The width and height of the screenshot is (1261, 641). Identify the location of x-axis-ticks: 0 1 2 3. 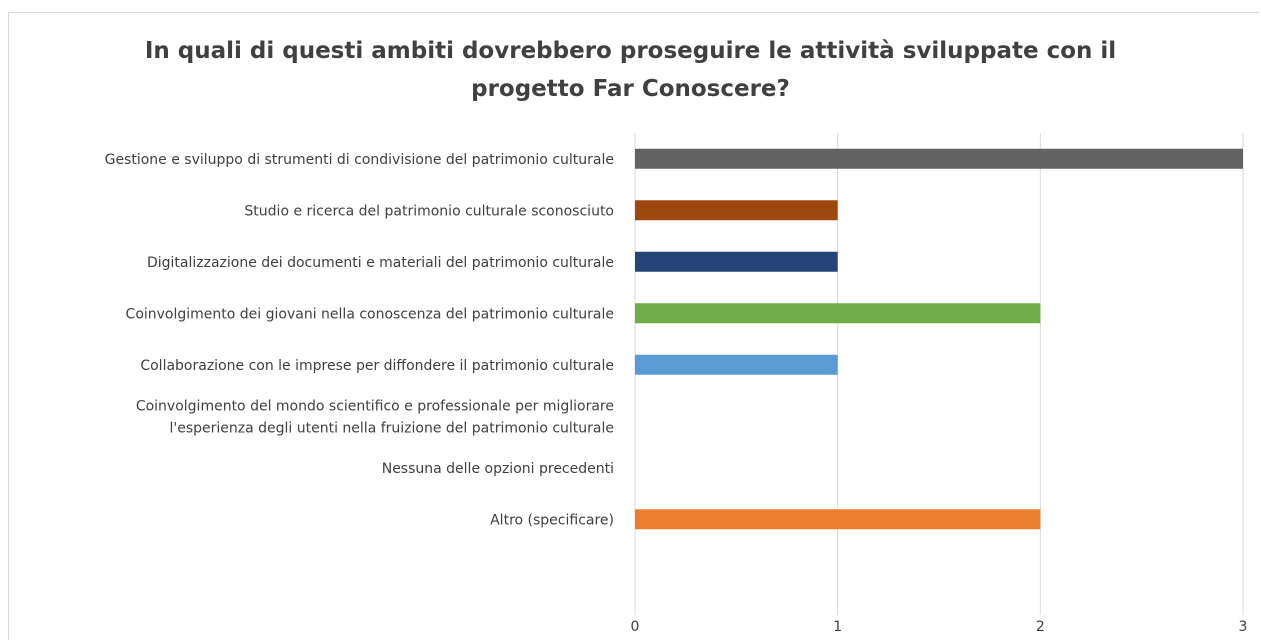
(939, 627).